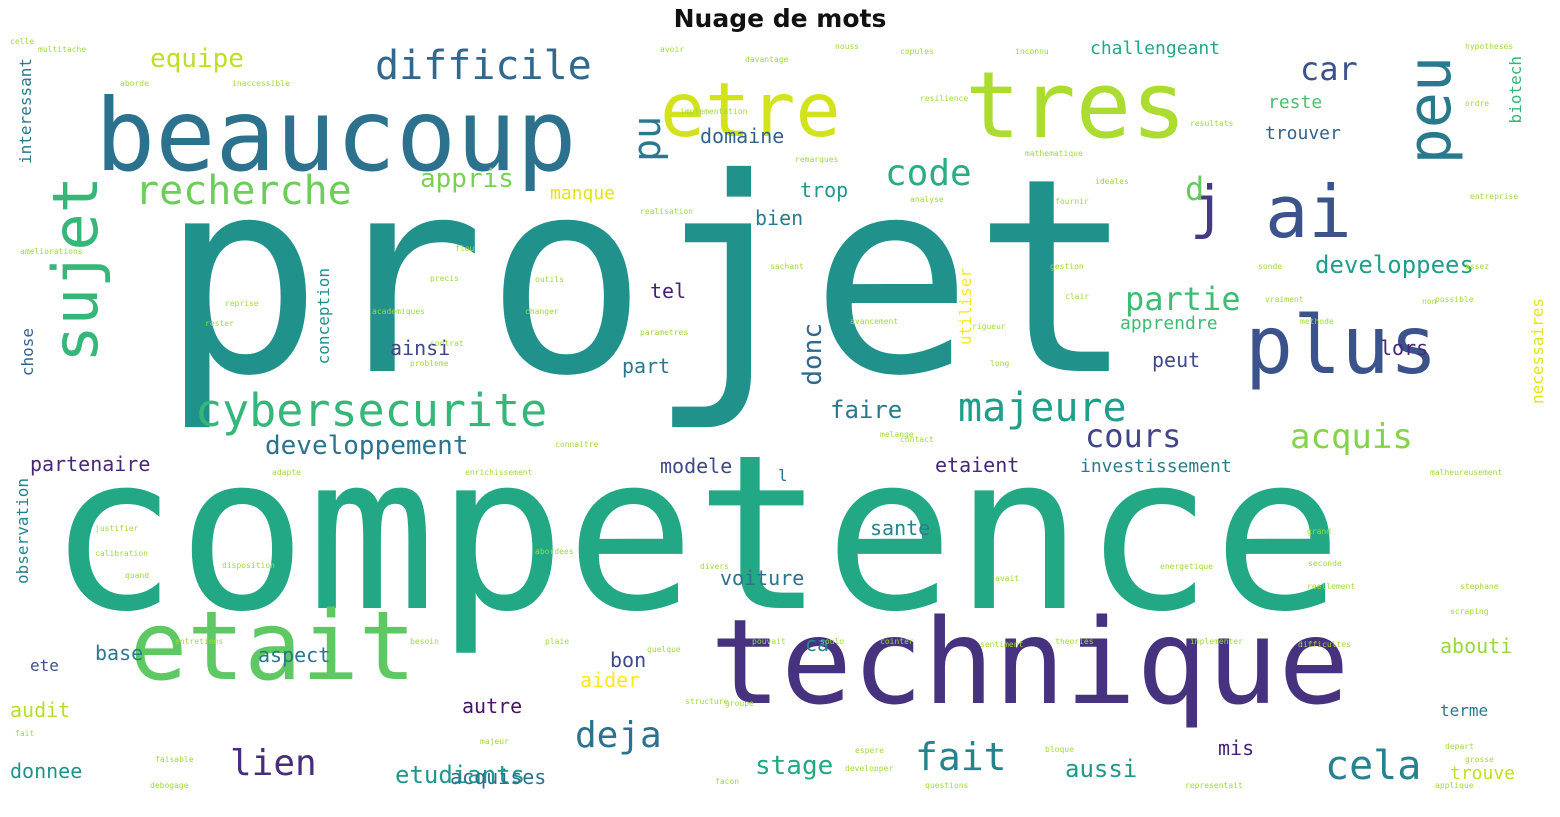 Image resolution: width=1560 pixels, height=817 pixels. What do you see at coordinates (1331, 586) in the screenshot?
I see `cloud-word: reellement` at bounding box center [1331, 586].